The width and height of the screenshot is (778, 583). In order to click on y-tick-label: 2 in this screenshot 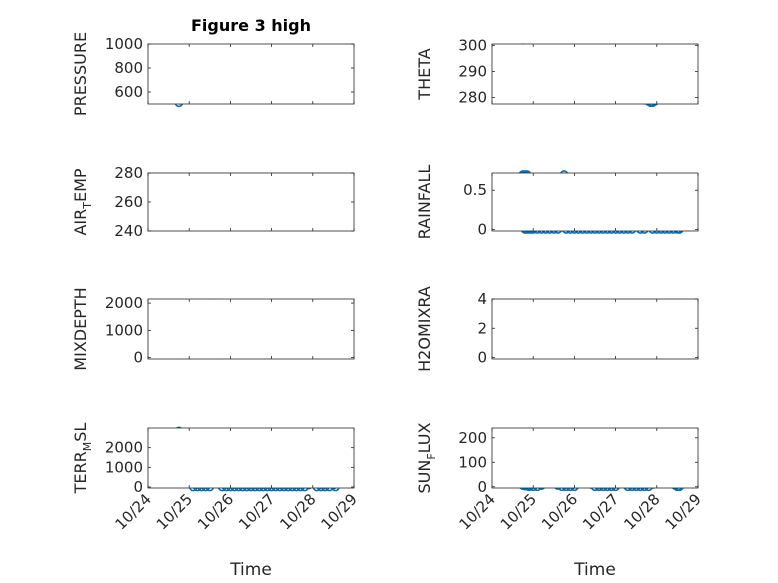, I will do `click(482, 328)`.